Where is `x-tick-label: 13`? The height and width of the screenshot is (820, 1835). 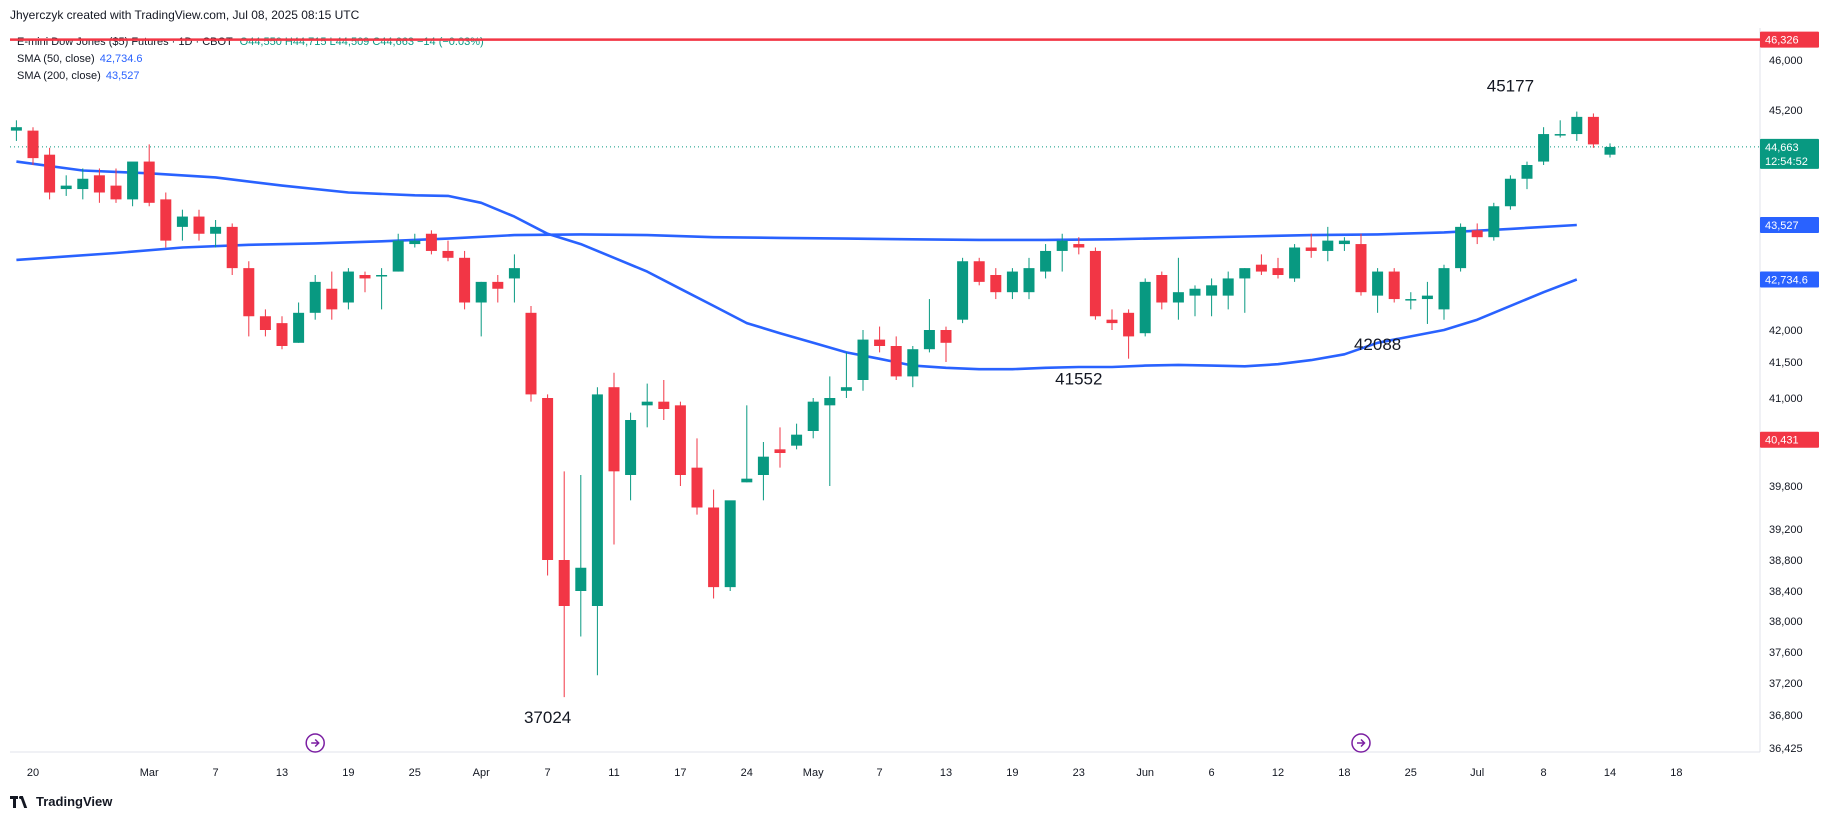
x-tick-label: 13 is located at coordinates (282, 773).